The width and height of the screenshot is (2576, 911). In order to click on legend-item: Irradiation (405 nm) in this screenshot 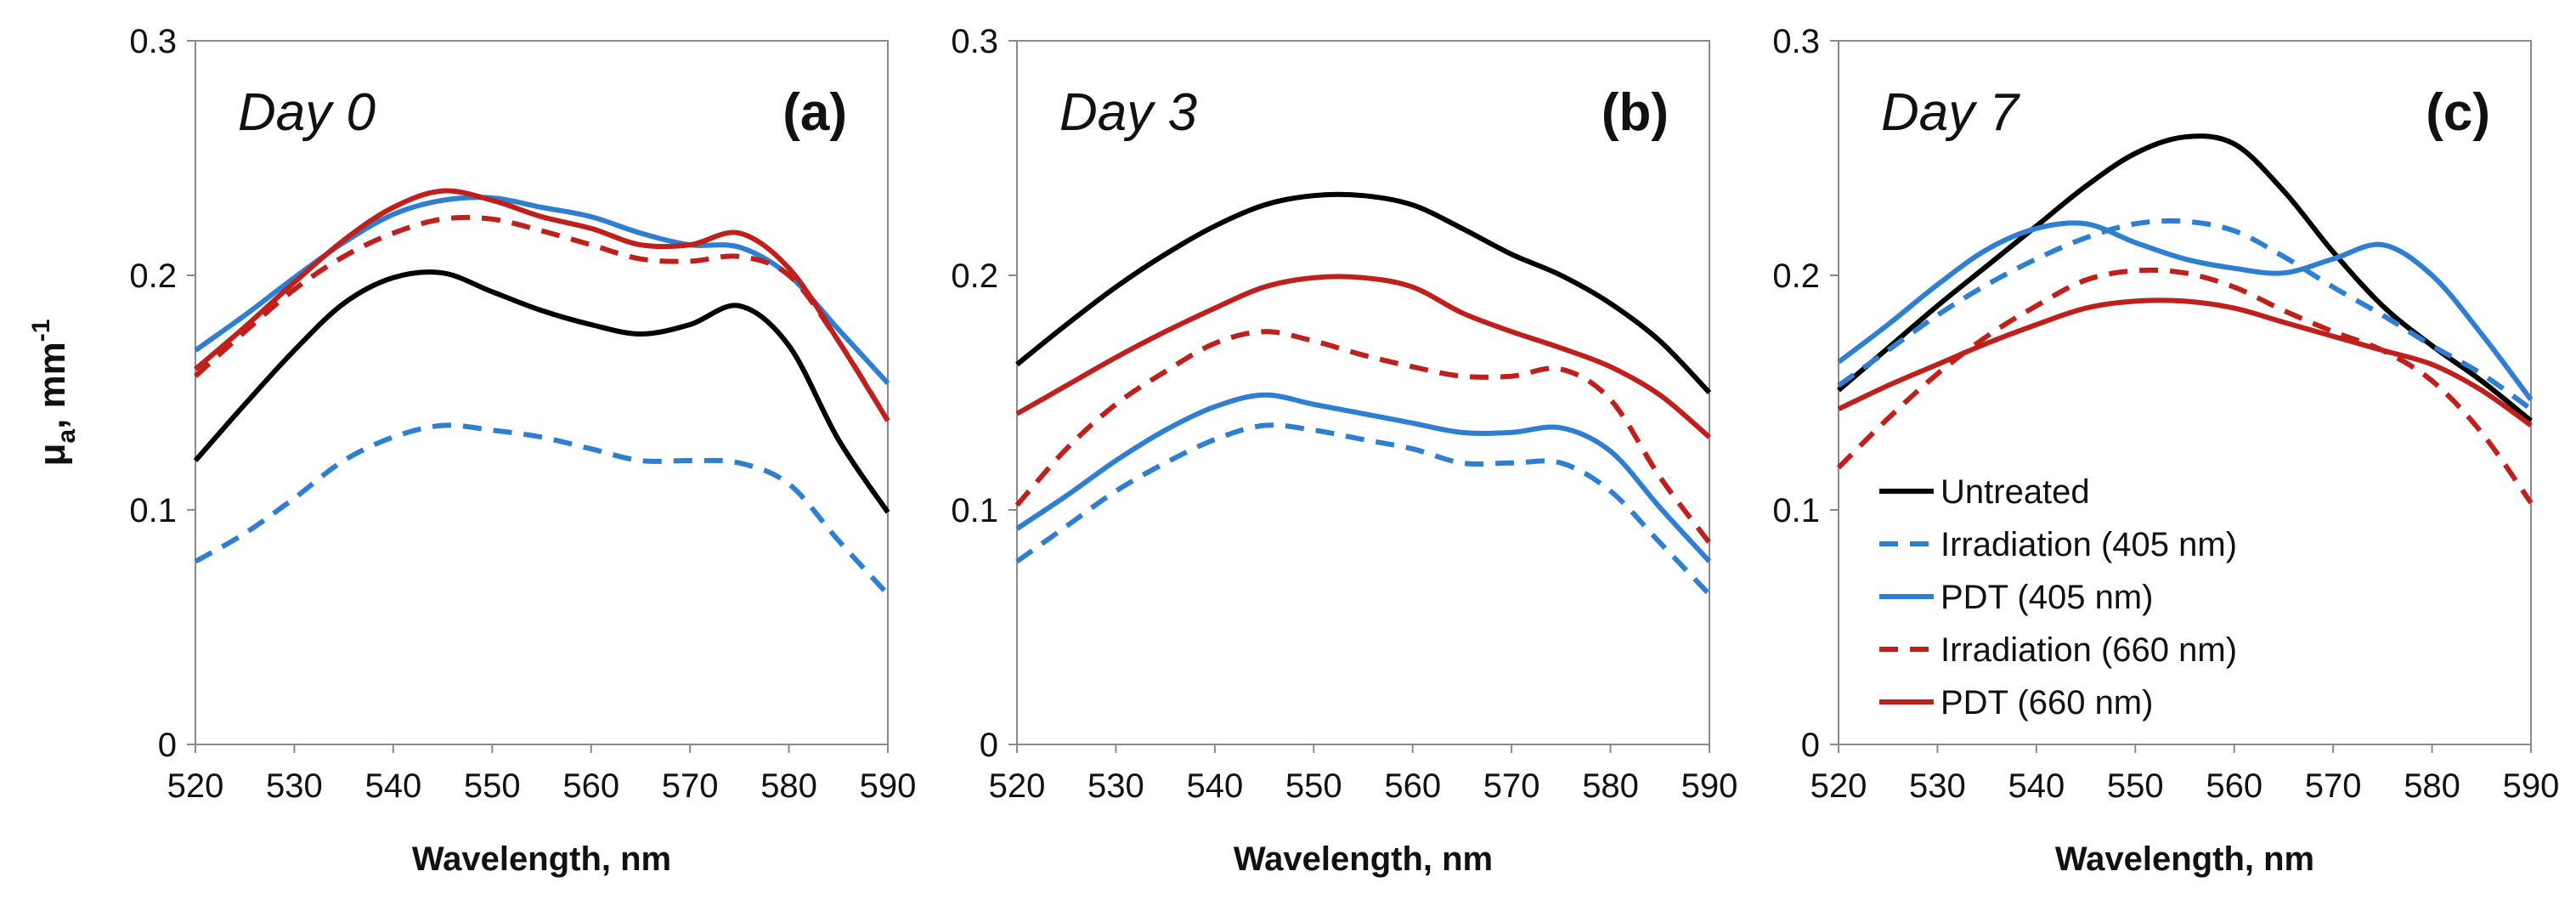, I will do `click(2058, 544)`.